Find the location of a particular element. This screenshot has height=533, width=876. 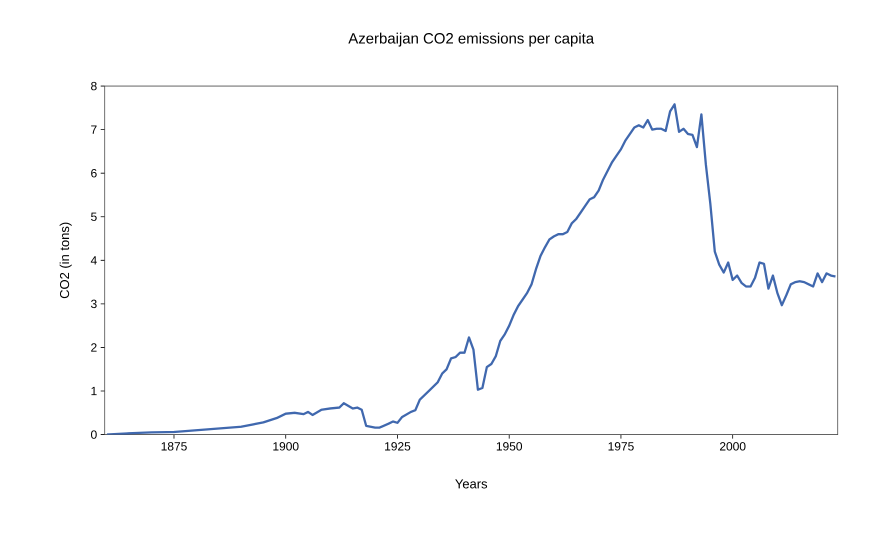

y-tick-label: 6 is located at coordinates (94, 173).